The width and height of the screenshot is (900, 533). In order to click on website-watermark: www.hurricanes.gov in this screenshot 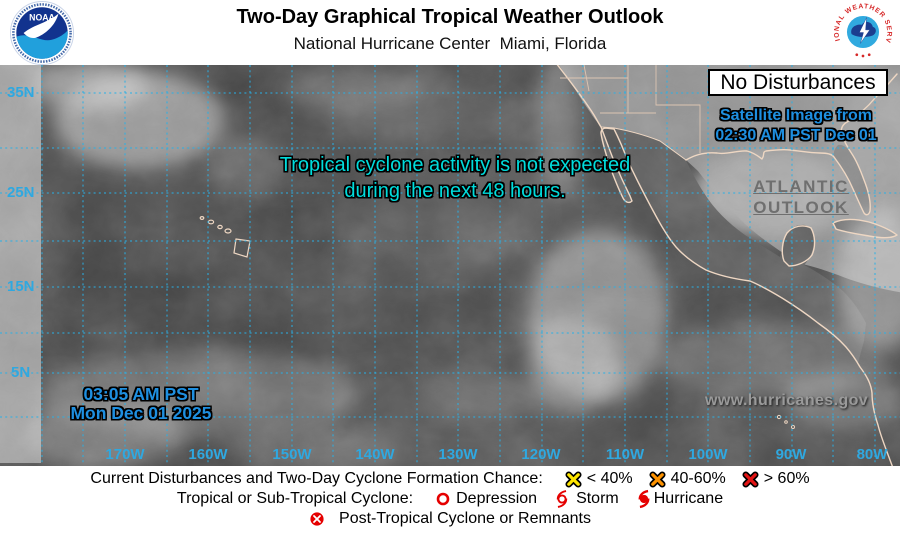, I will do `click(787, 400)`.